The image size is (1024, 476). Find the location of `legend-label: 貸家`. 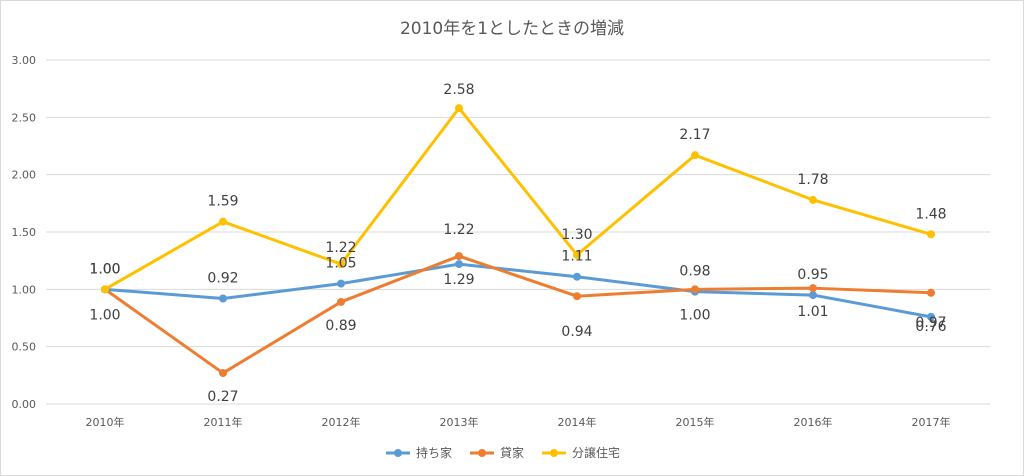

legend-label: 貸家 is located at coordinates (512, 452).